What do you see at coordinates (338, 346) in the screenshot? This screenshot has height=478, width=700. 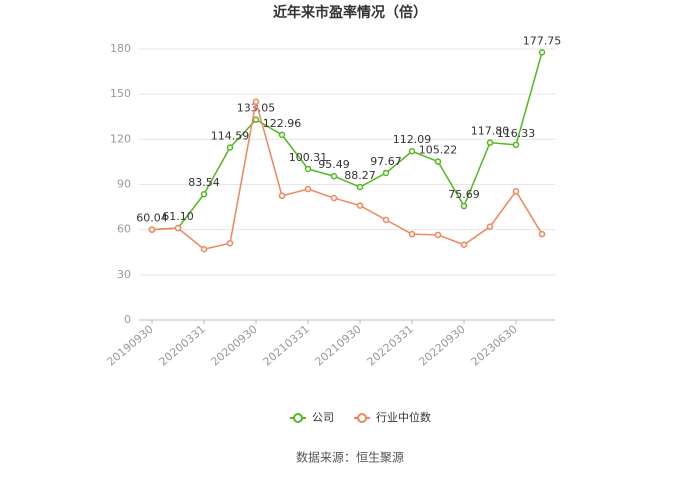 I see `x-tick-label: 20210930` at bounding box center [338, 346].